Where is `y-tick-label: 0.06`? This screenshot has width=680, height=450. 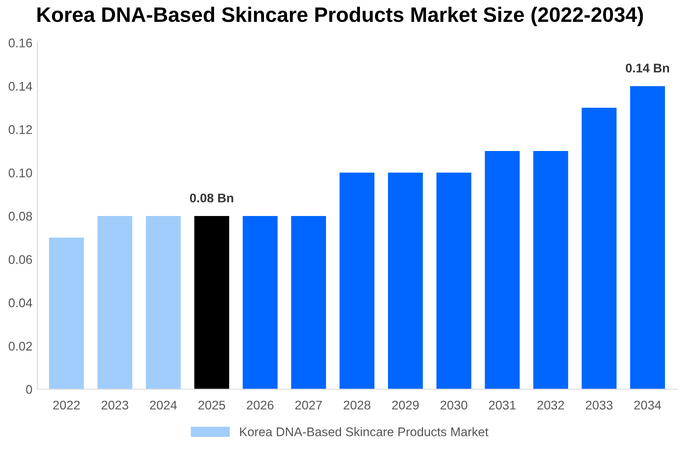
y-tick-label: 0.06 is located at coordinates (20, 259).